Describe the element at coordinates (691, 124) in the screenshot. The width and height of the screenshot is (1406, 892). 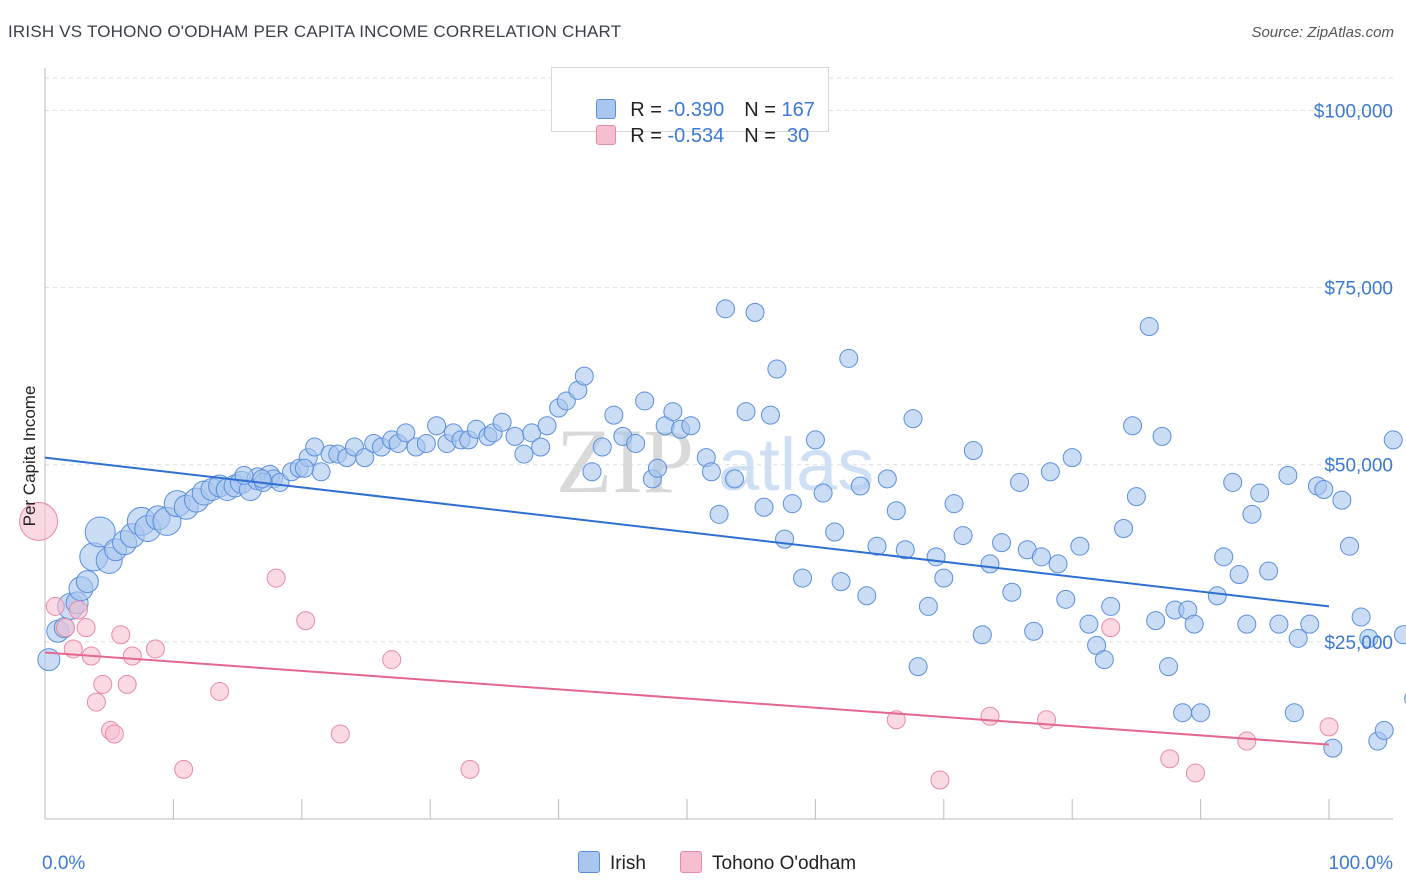
I see `legend-row-tohono: R = -0.534 N = 30` at that location.